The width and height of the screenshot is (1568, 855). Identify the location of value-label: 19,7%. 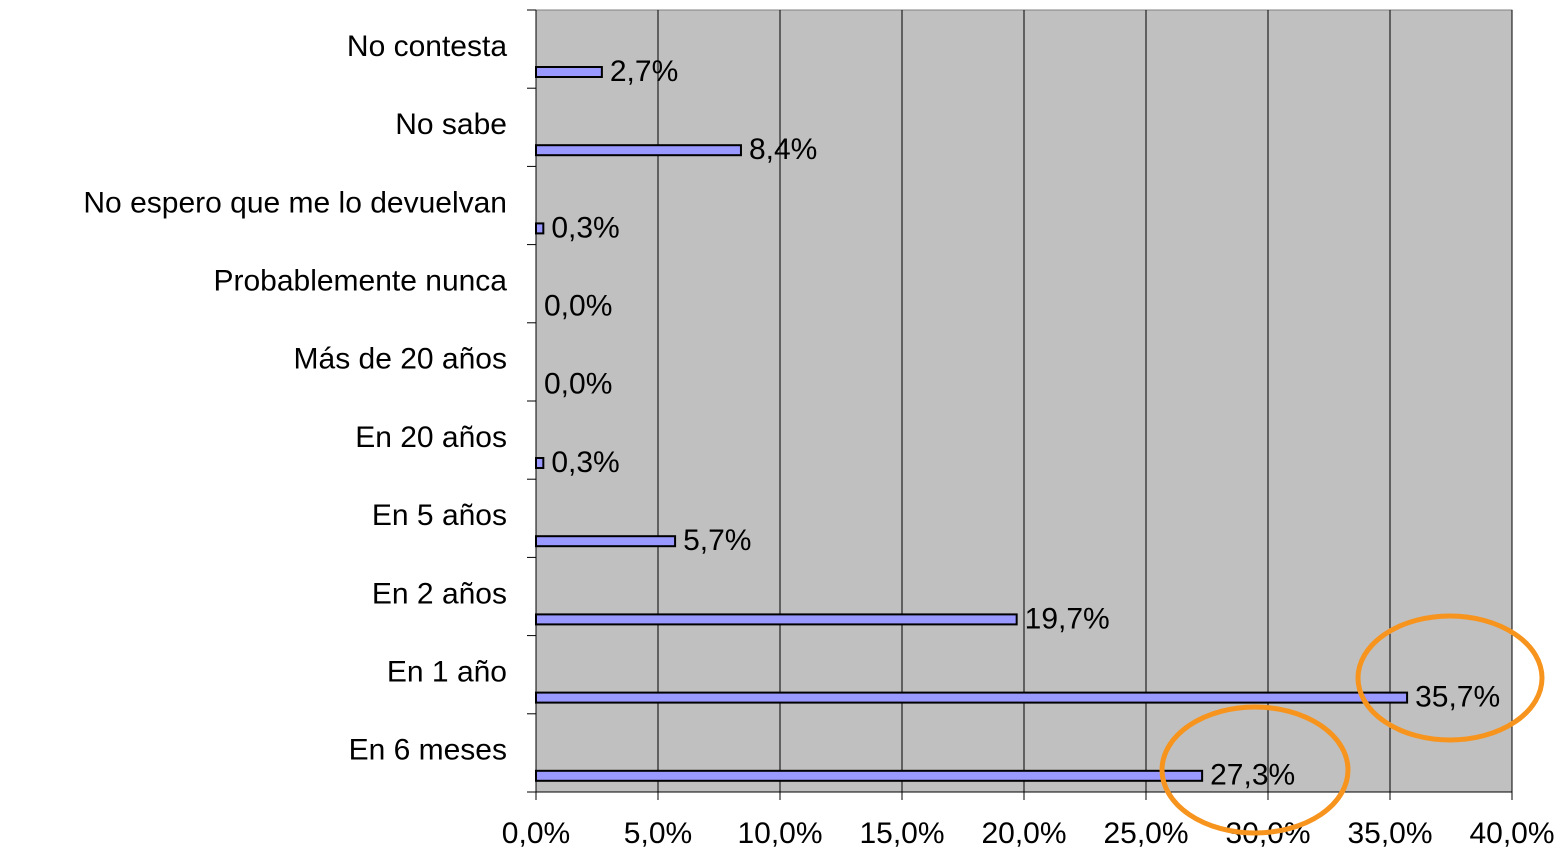
(1067, 618).